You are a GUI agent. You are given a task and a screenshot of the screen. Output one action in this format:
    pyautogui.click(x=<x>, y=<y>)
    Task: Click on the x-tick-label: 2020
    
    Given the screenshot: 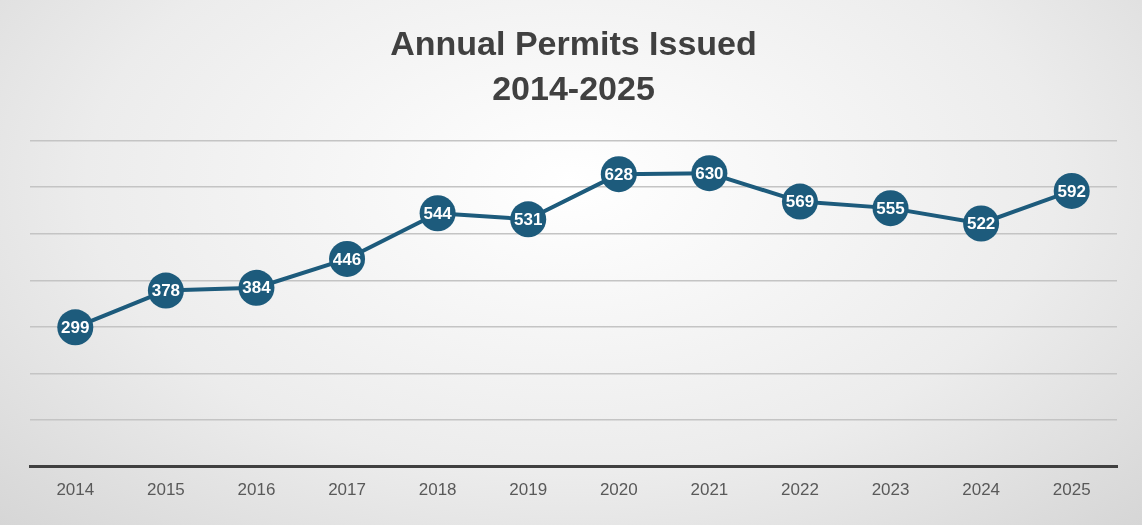 What is the action you would take?
    pyautogui.click(x=618, y=490)
    